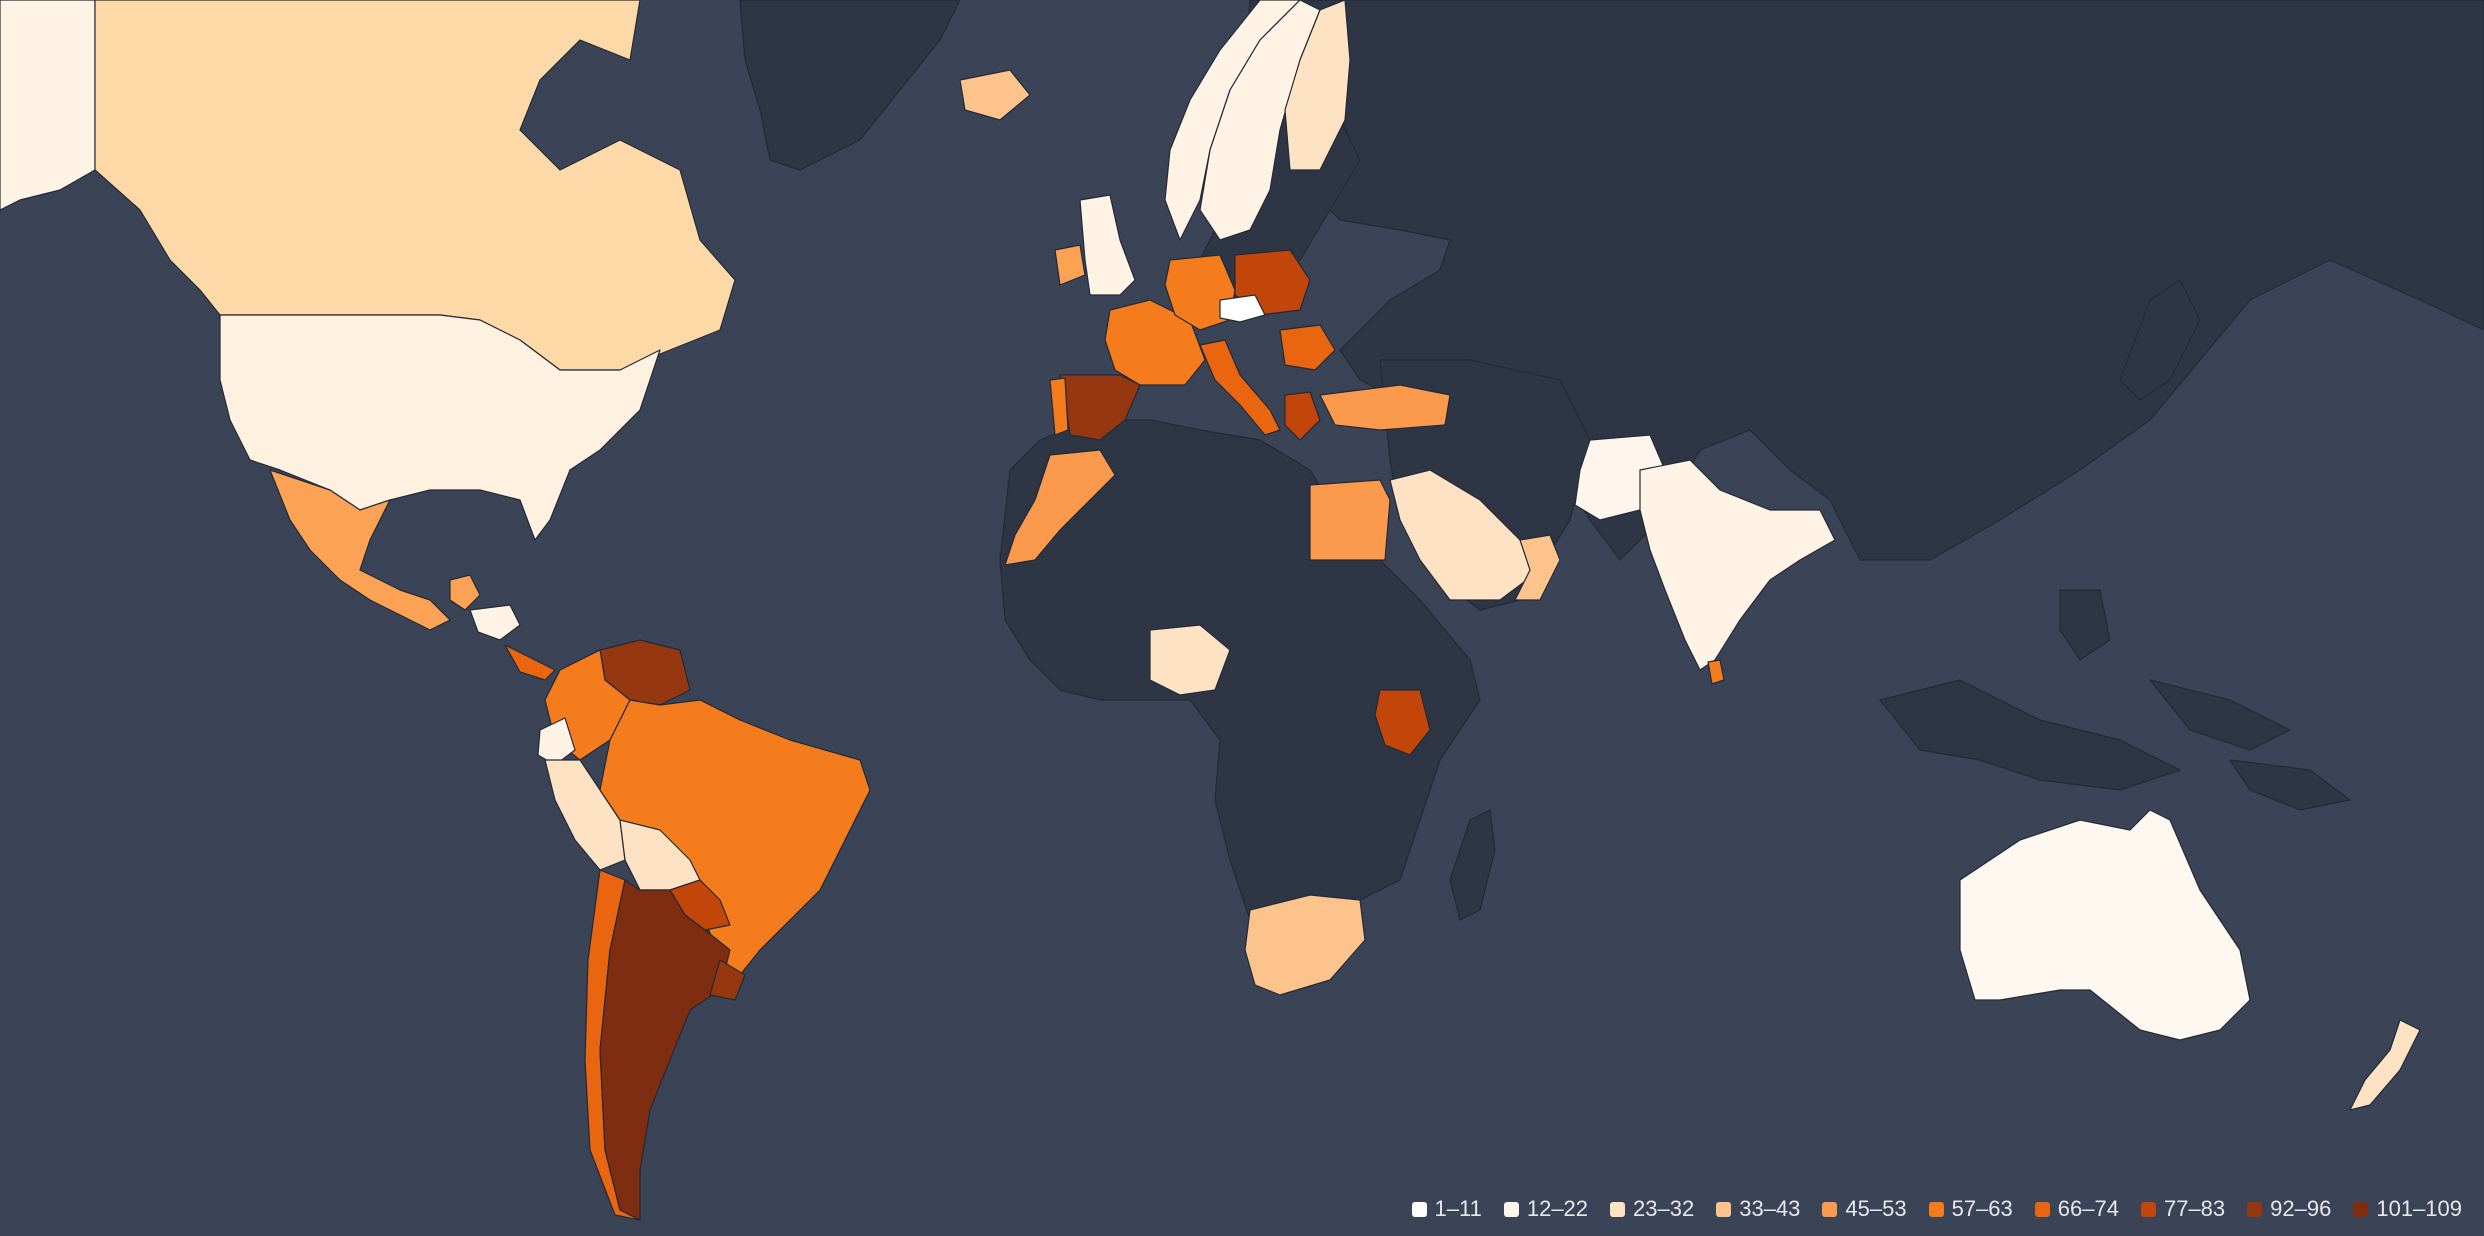 The image size is (2484, 1236). I want to click on legend-item: 45–53, so click(1864, 1209).